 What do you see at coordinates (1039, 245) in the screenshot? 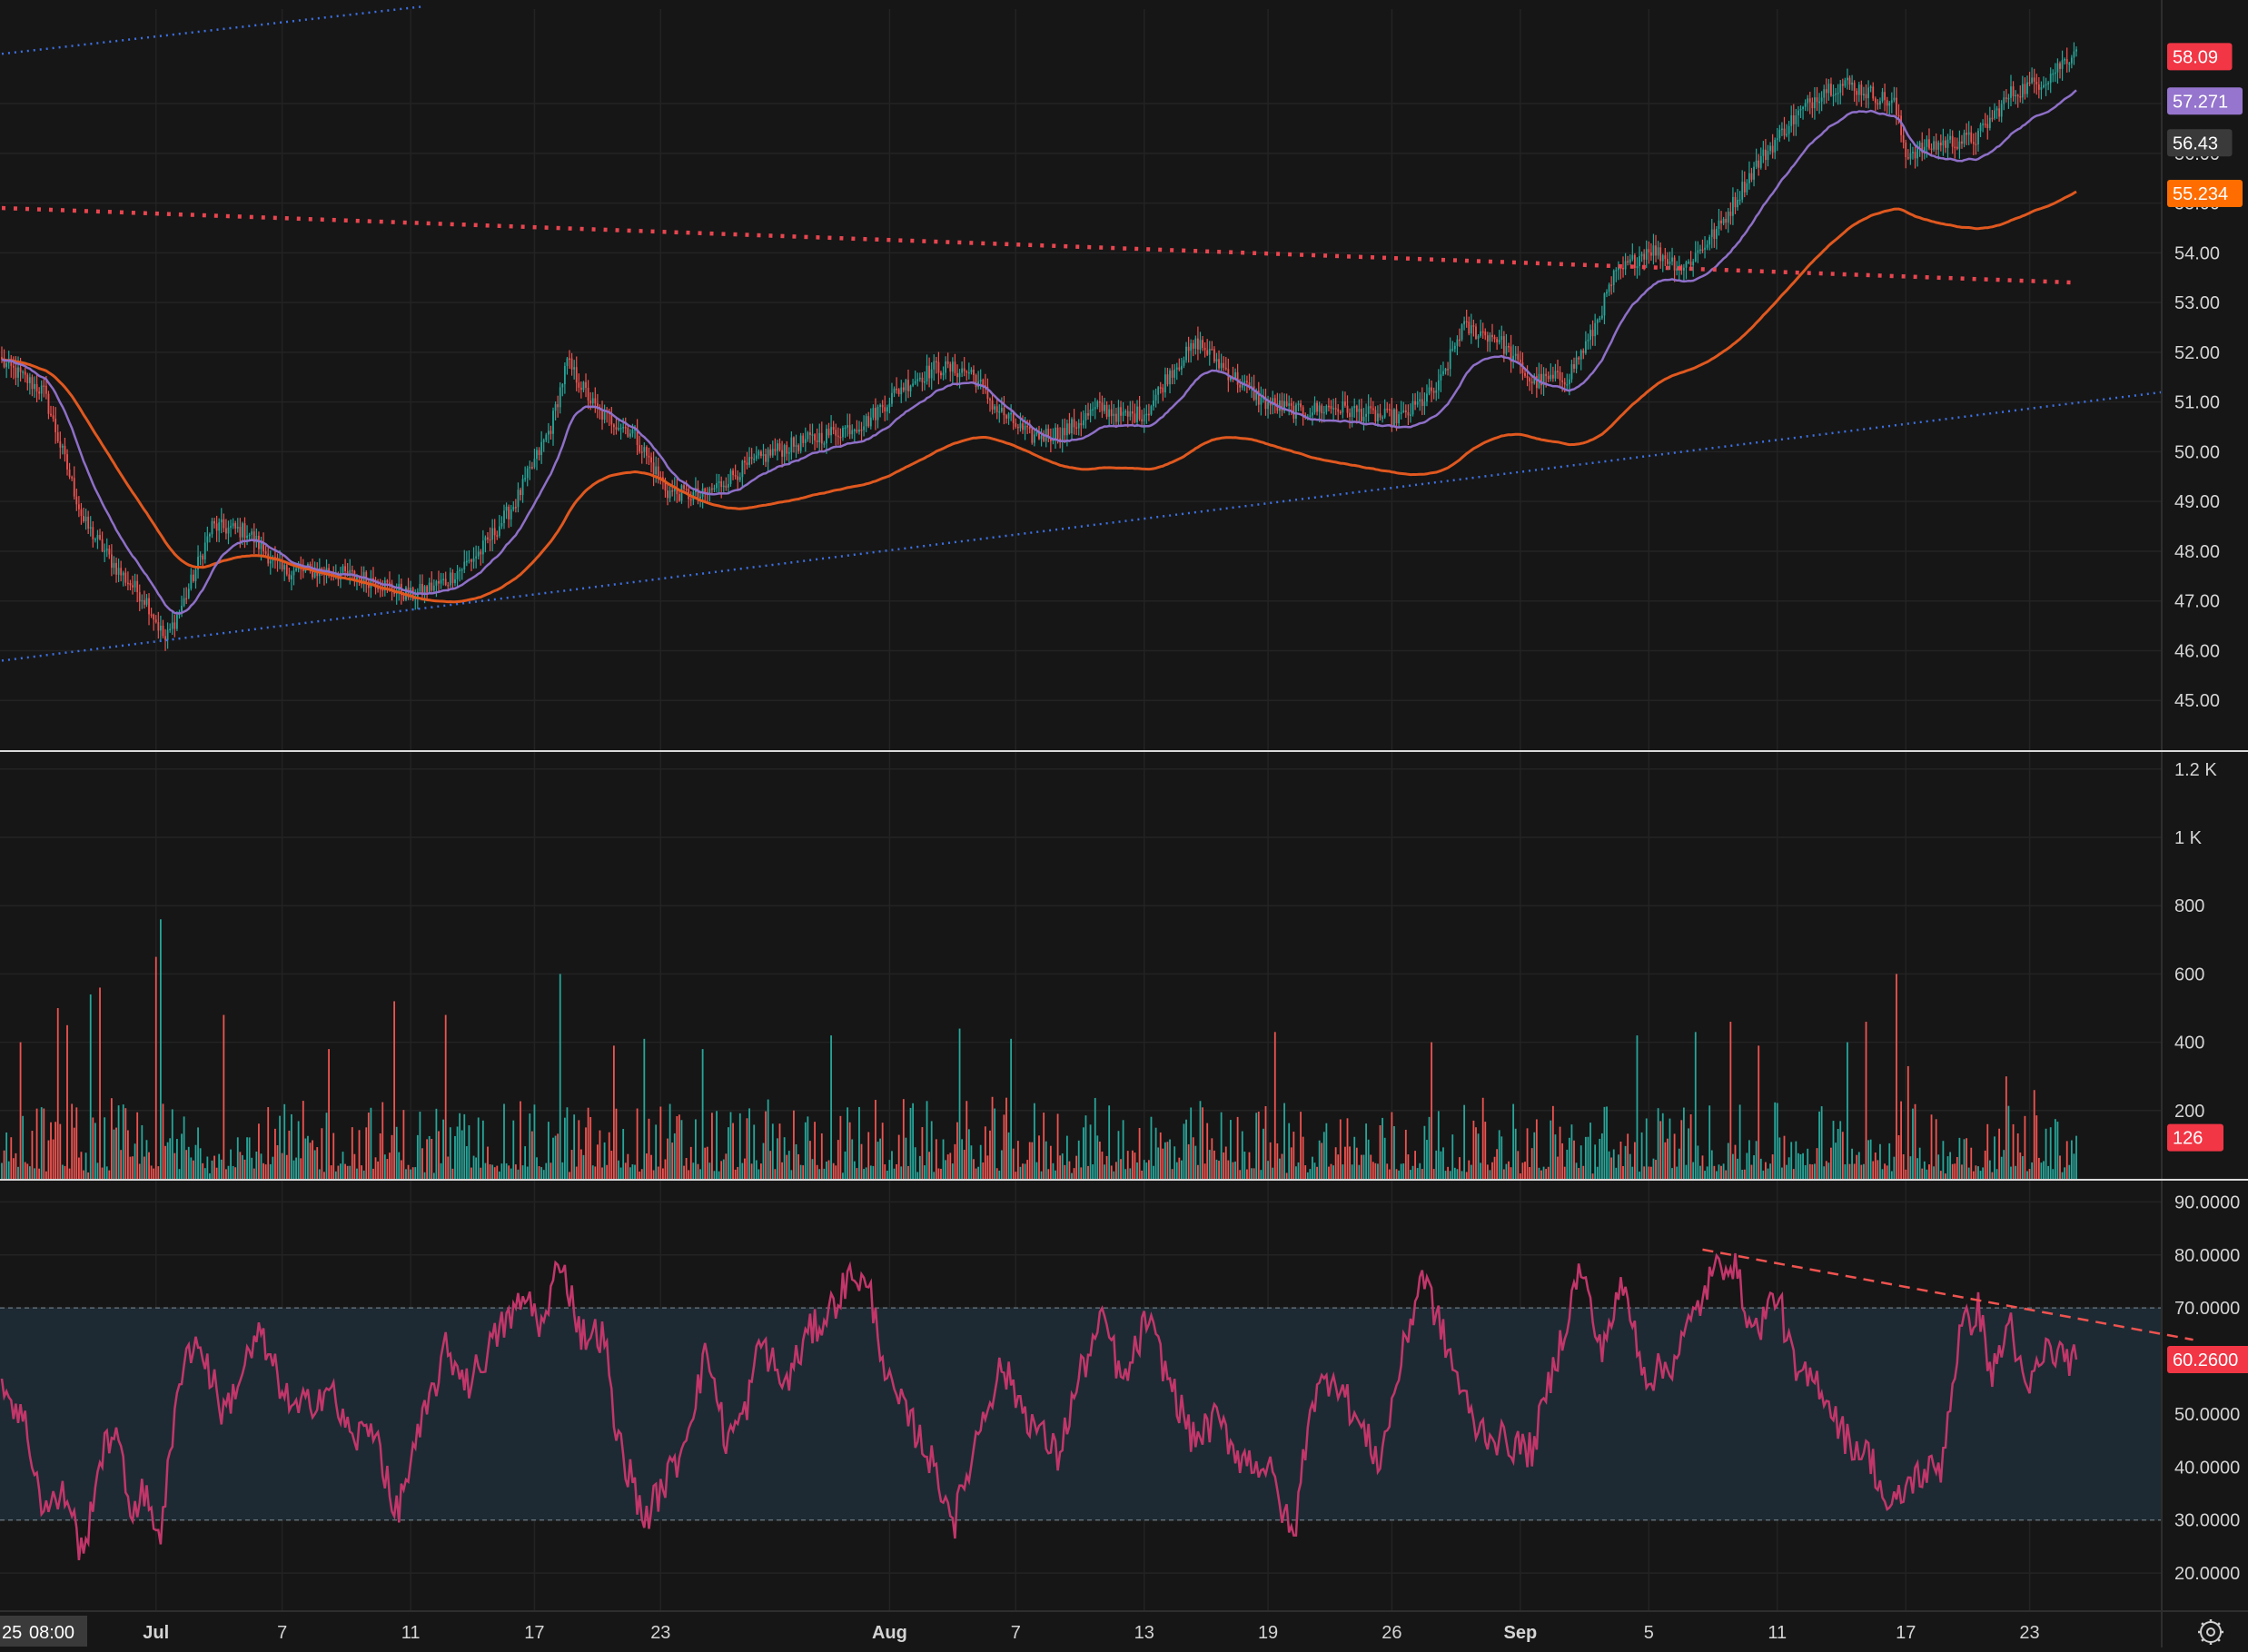
I see `resistance-trendline` at bounding box center [1039, 245].